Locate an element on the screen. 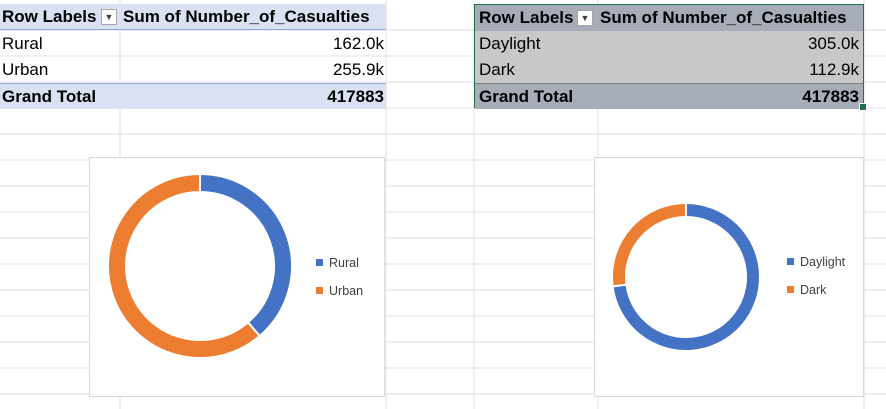 This screenshot has width=886, height=409. filter-applied-icon: ▼ is located at coordinates (585, 18).